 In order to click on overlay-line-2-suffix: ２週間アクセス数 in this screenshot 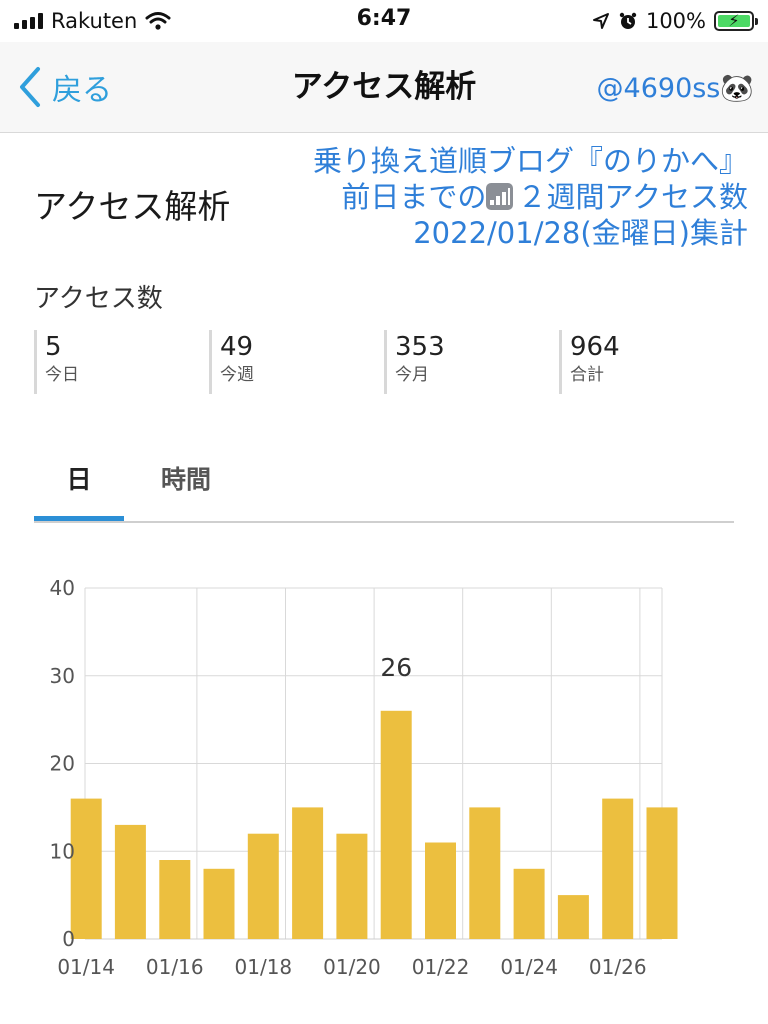, I will do `click(632, 197)`.